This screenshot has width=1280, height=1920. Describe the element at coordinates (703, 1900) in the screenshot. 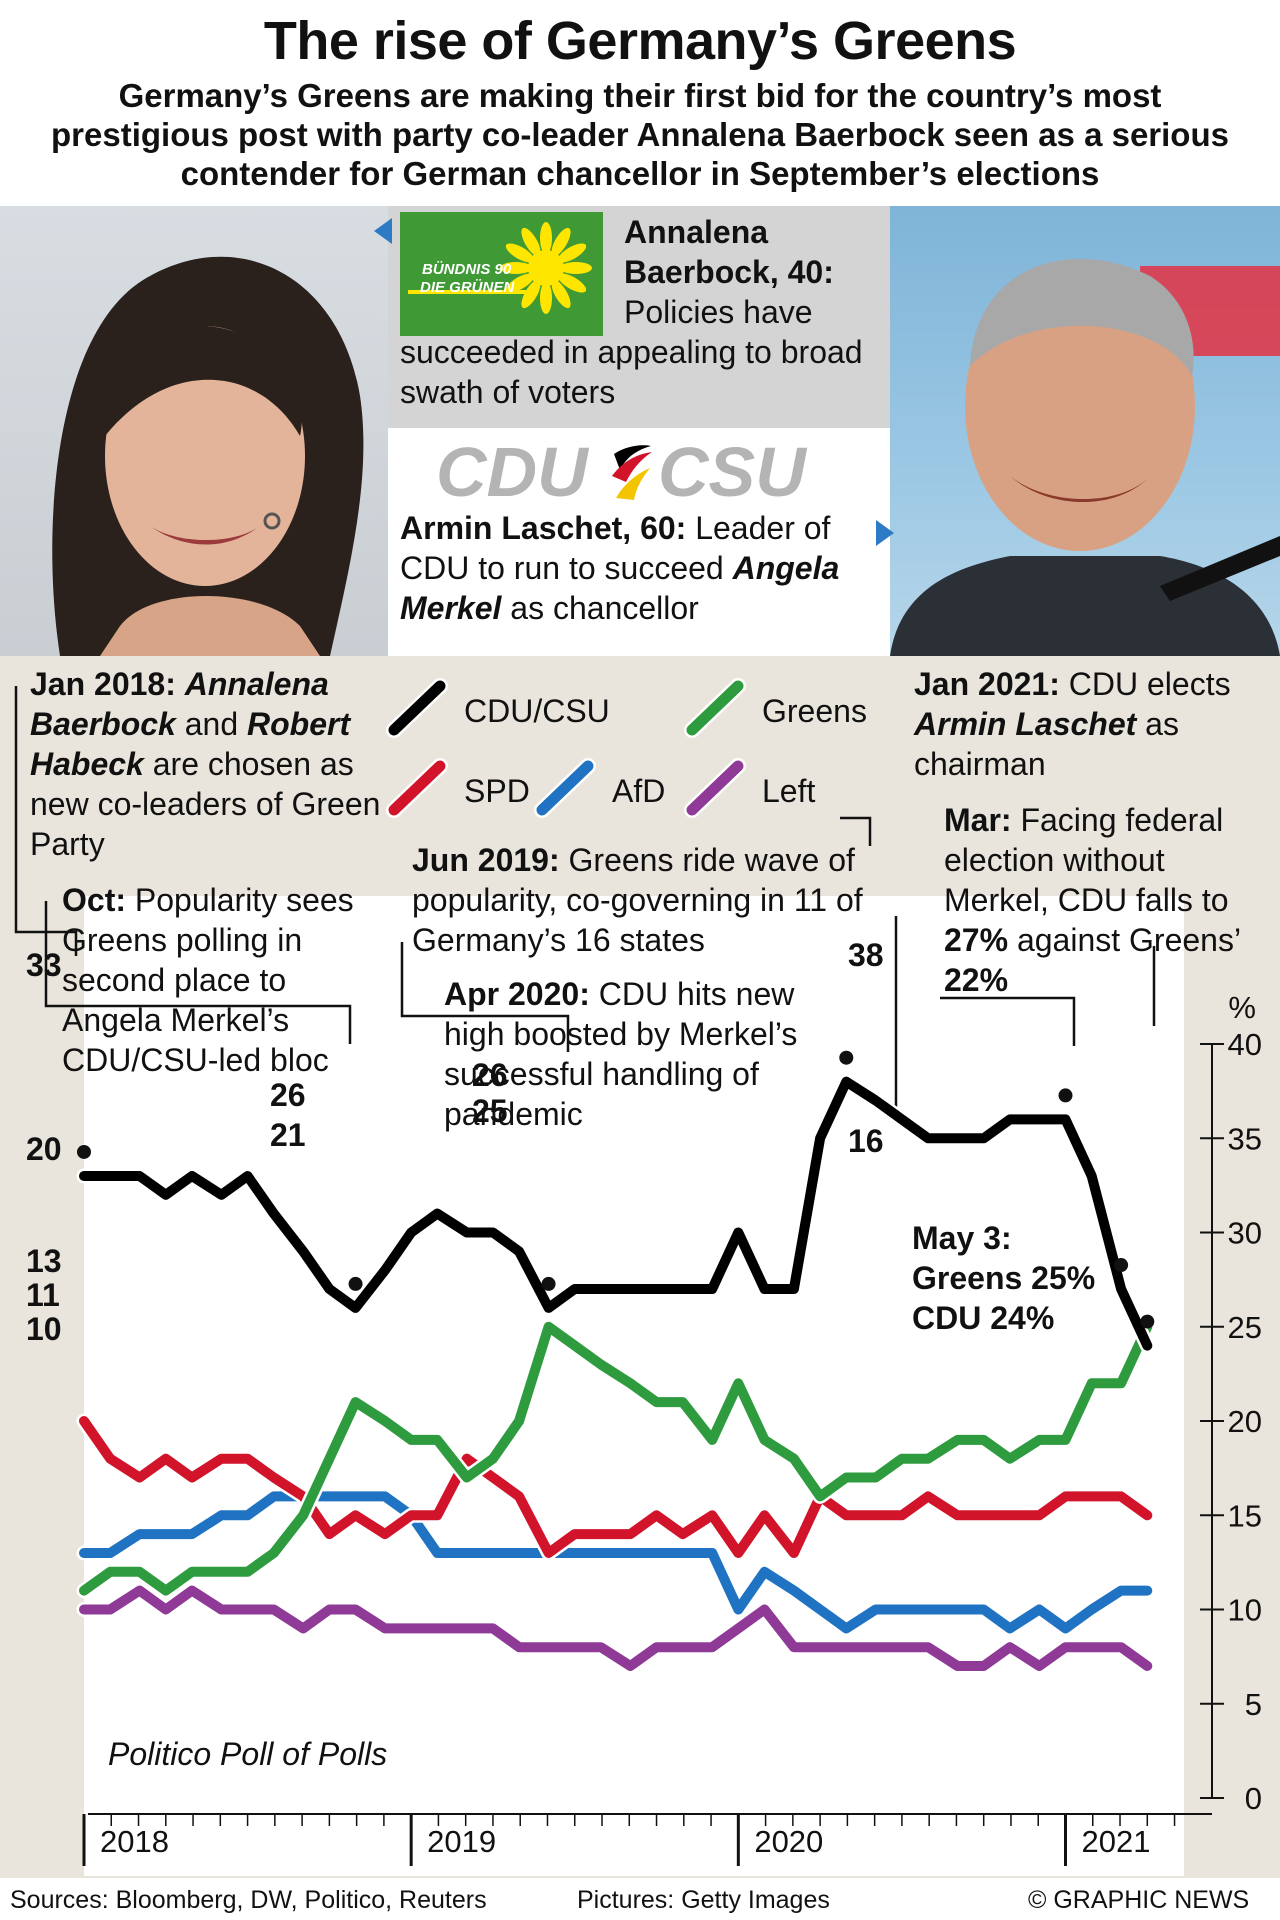

I see `footer-pictures: Pictures: Getty Images` at that location.